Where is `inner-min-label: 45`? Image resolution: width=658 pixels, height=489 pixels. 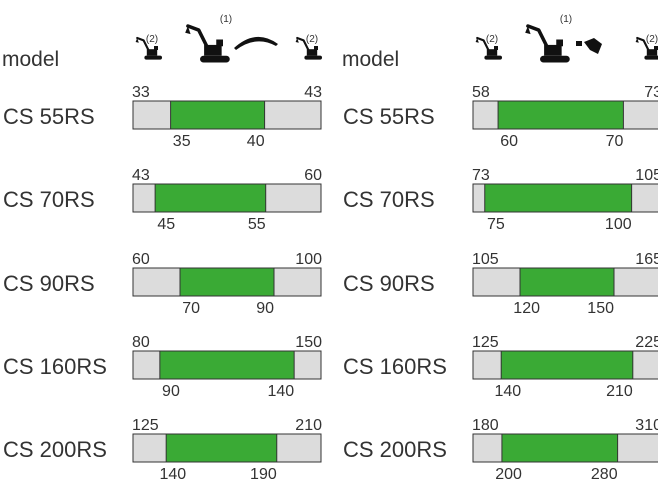 inner-min-label: 45 is located at coordinates (166, 224).